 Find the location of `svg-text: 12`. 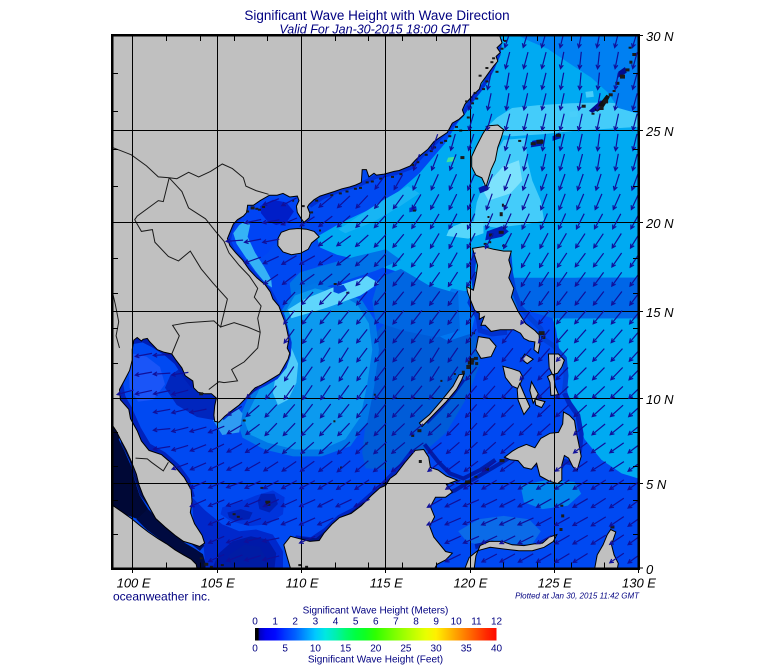

svg-text: 12 is located at coordinates (497, 622).